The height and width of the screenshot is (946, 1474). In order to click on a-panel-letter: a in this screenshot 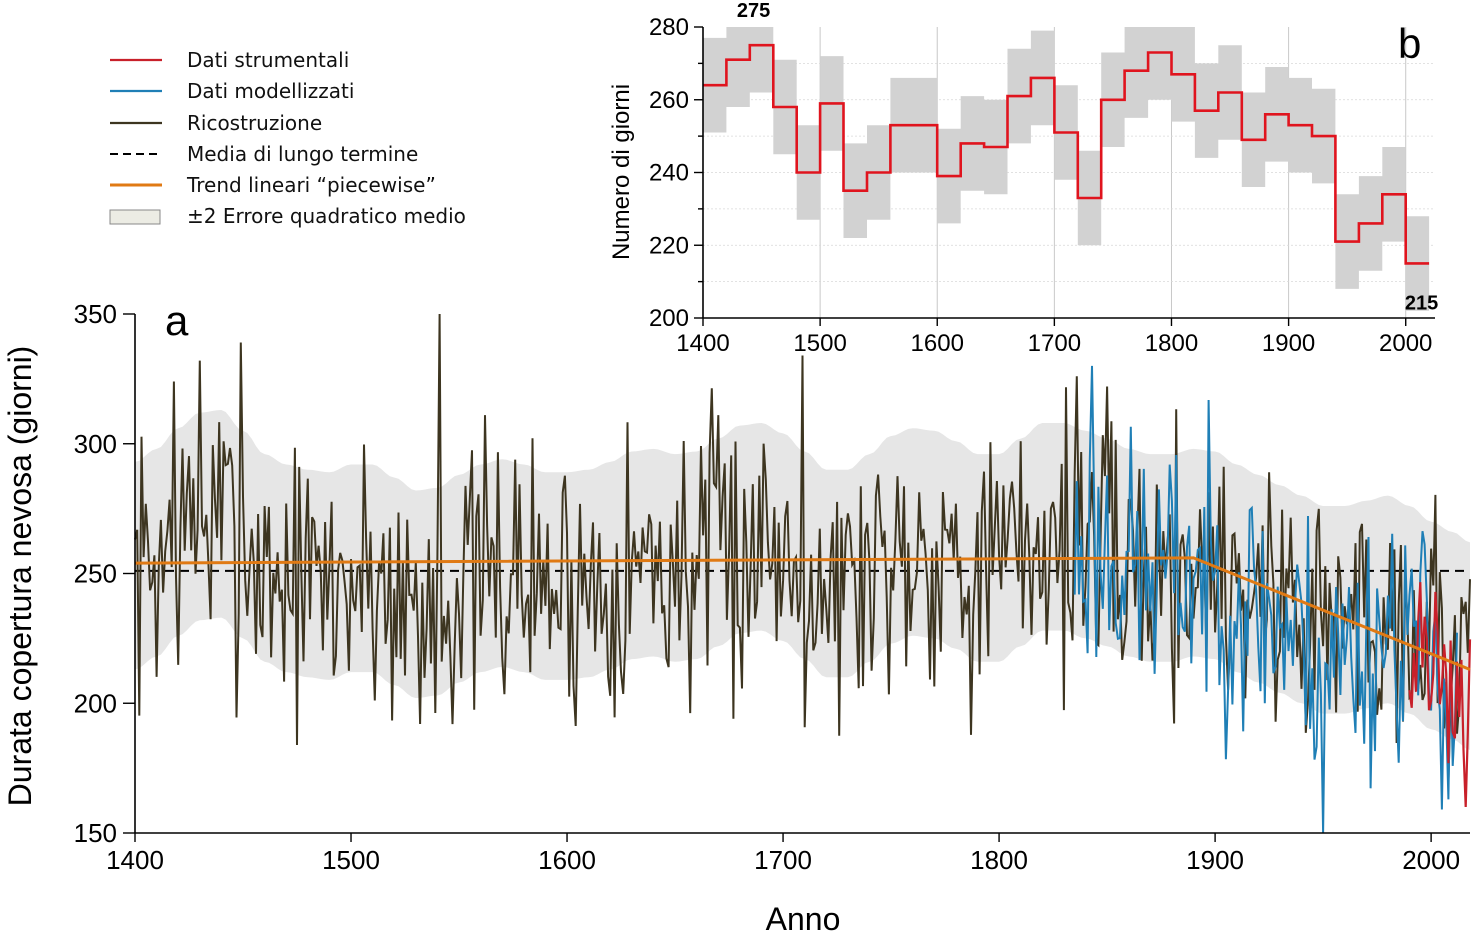, I will do `click(177, 320)`.